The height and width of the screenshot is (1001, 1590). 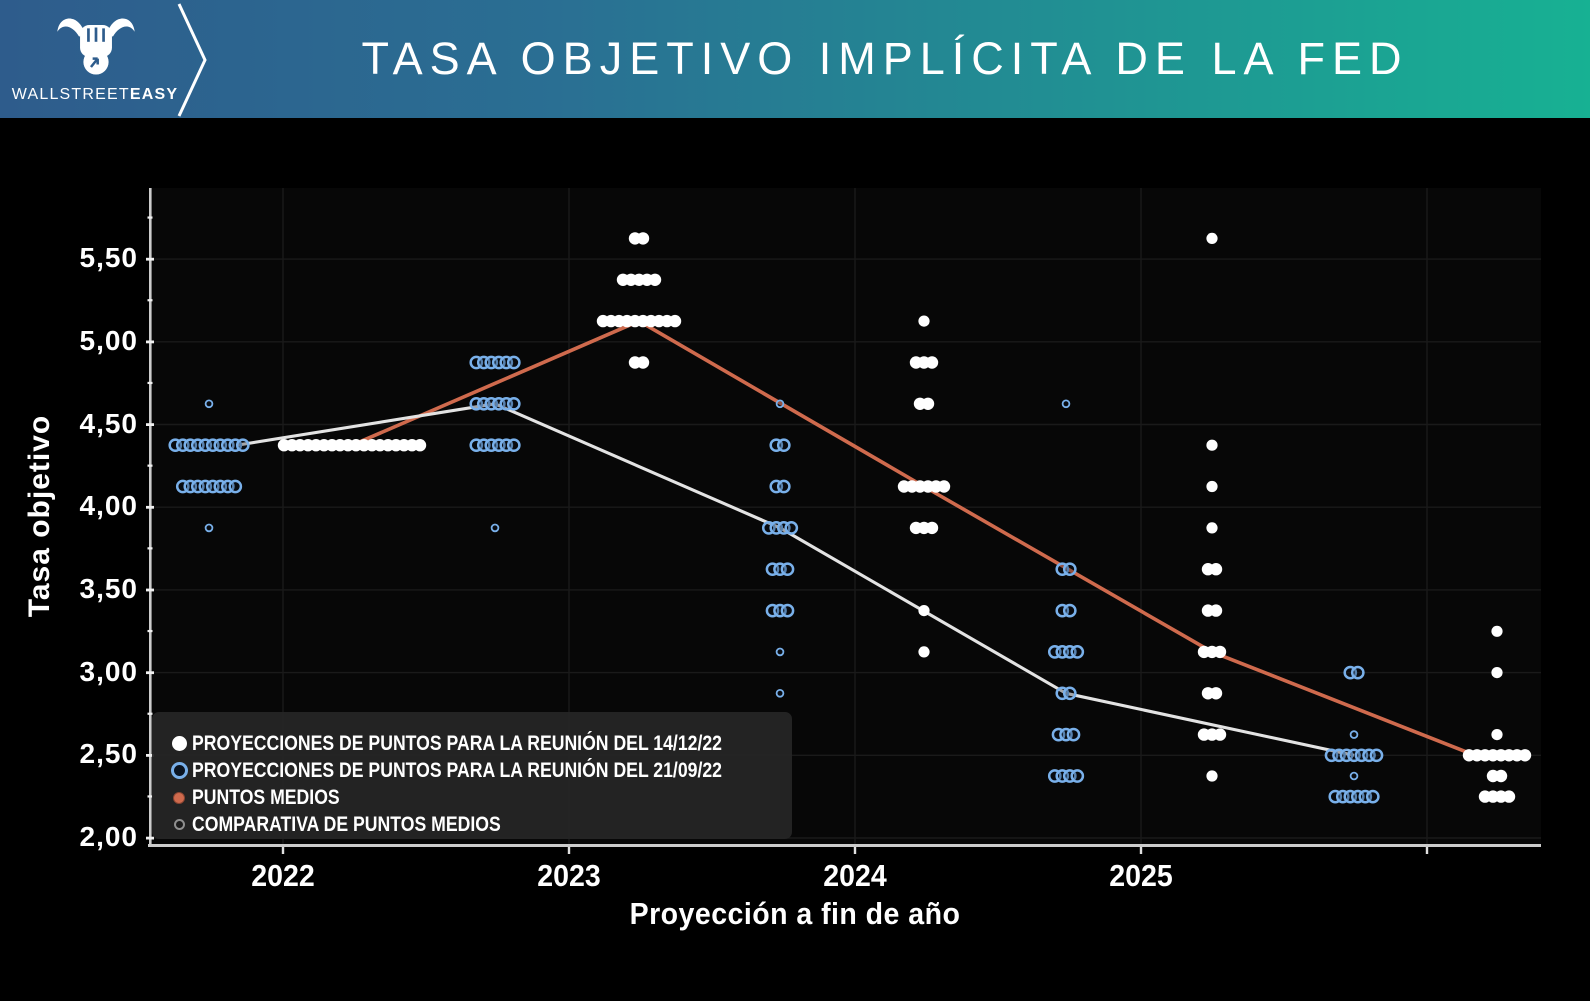 I want to click on x-tick-label: 2022, so click(x=283, y=875).